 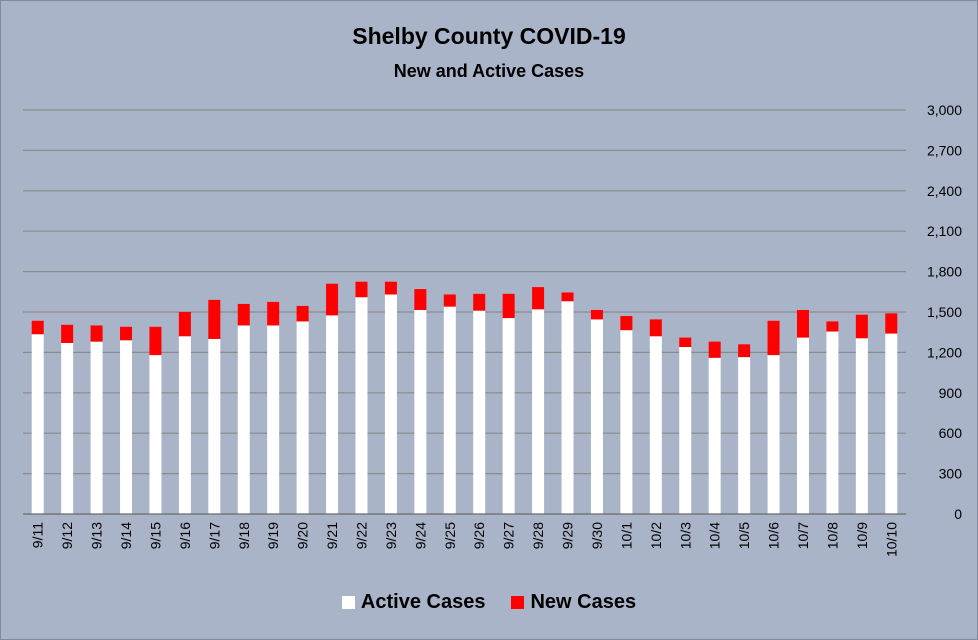 I want to click on x-tick-label: 9/13, so click(x=97, y=535).